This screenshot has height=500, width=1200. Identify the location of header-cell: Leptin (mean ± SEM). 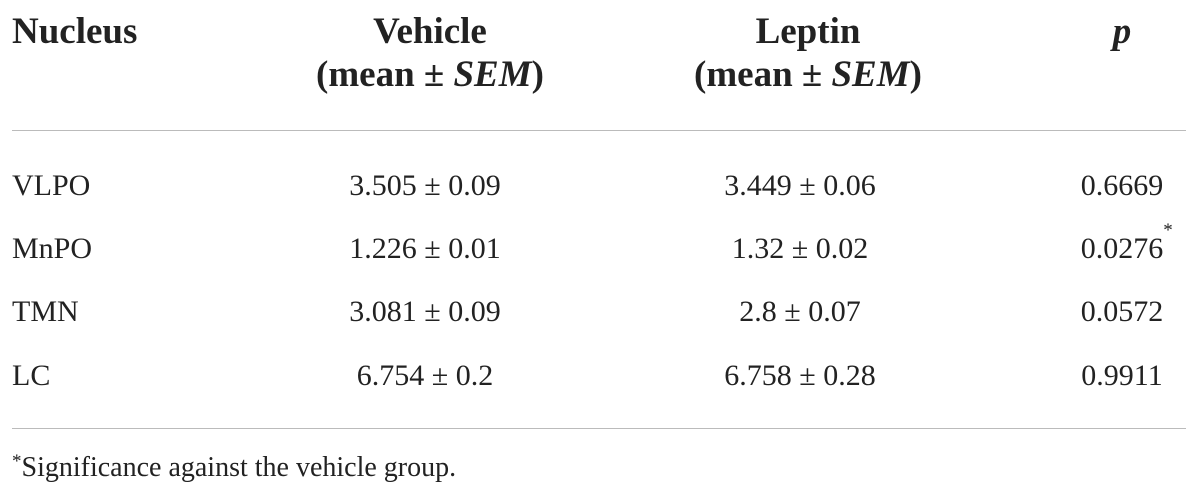
(808, 53).